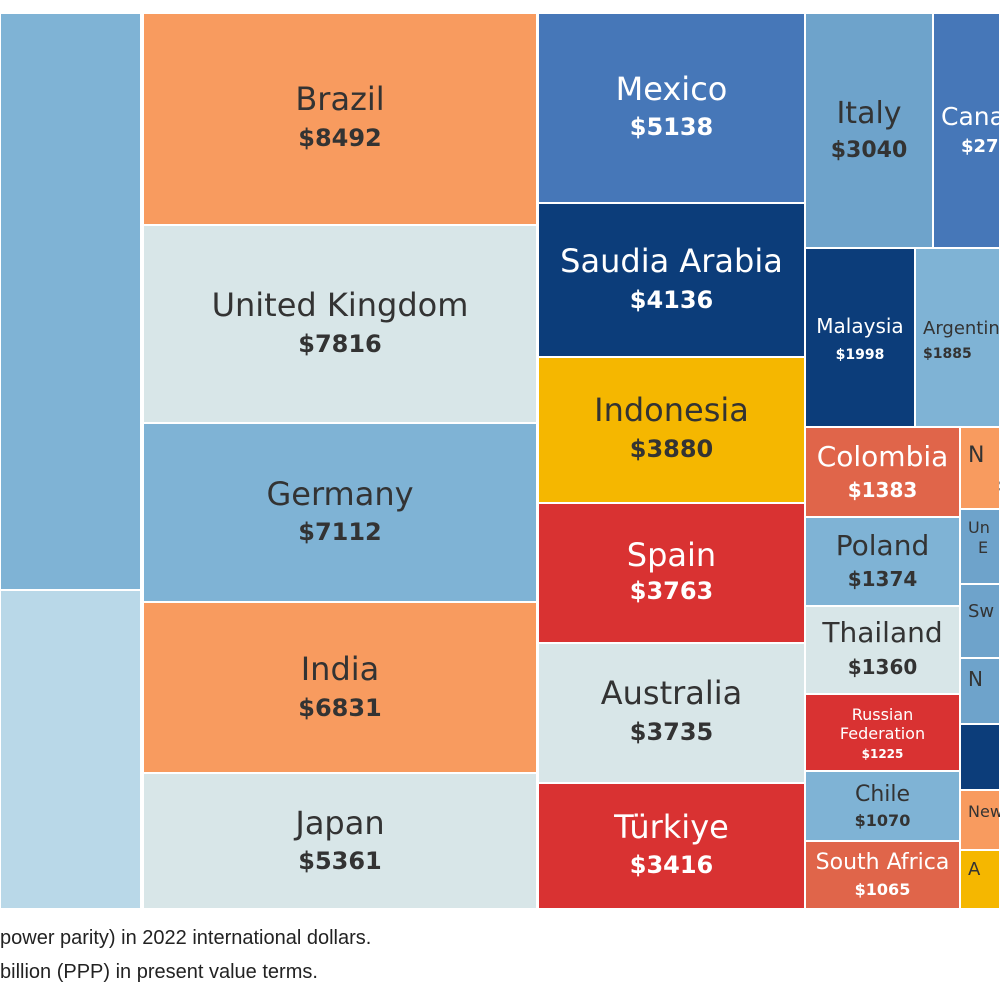 The height and width of the screenshot is (1000, 1000). What do you see at coordinates (339, 99) in the screenshot?
I see `tile-label-brazil-2: Brazil` at bounding box center [339, 99].